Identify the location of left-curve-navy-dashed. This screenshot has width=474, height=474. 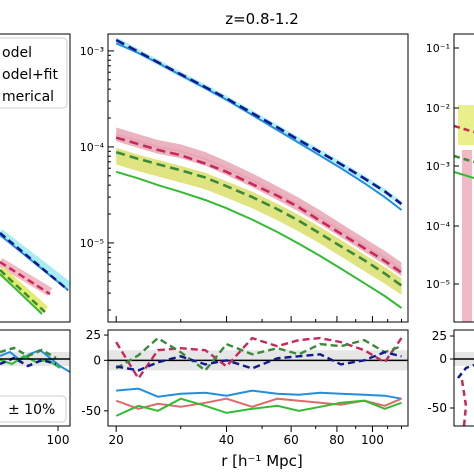
(34, 261).